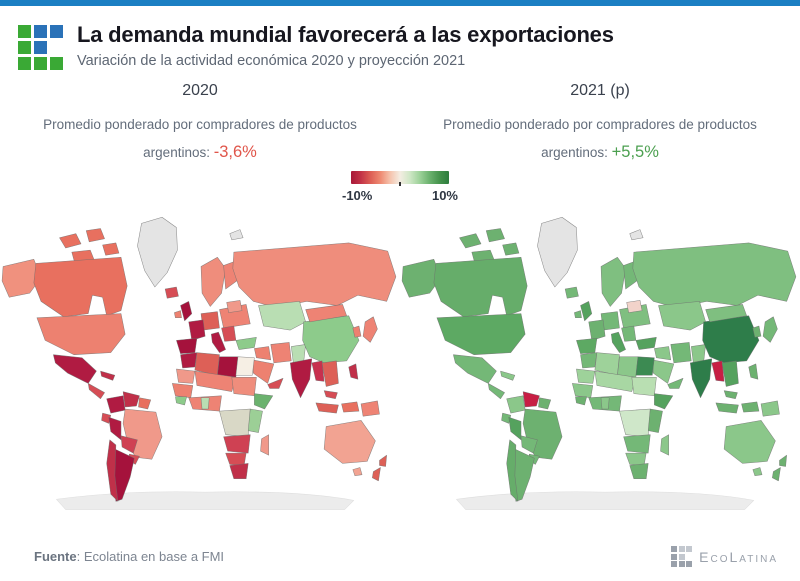  I want to click on region-italy, so click(218, 342).